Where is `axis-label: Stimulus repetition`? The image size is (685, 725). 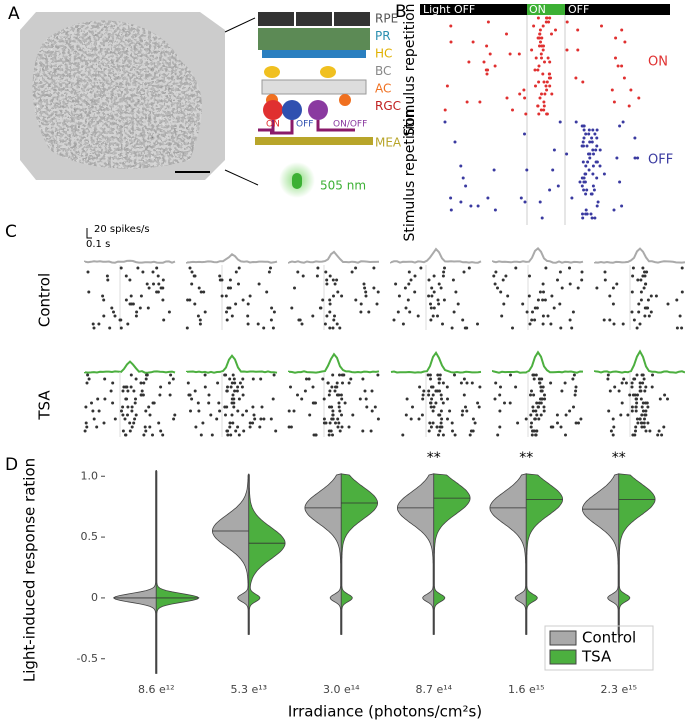
axis-label: Stimulus repetition is located at coordinates (410, 69).